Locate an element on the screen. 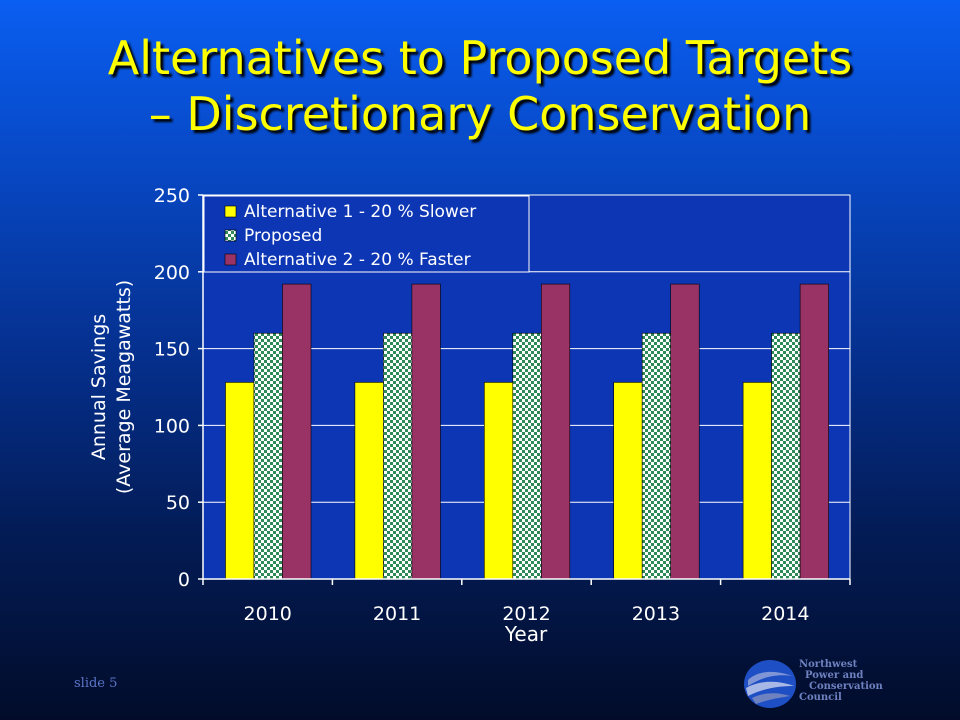 The image size is (960, 720). legend-box is located at coordinates (366, 234).